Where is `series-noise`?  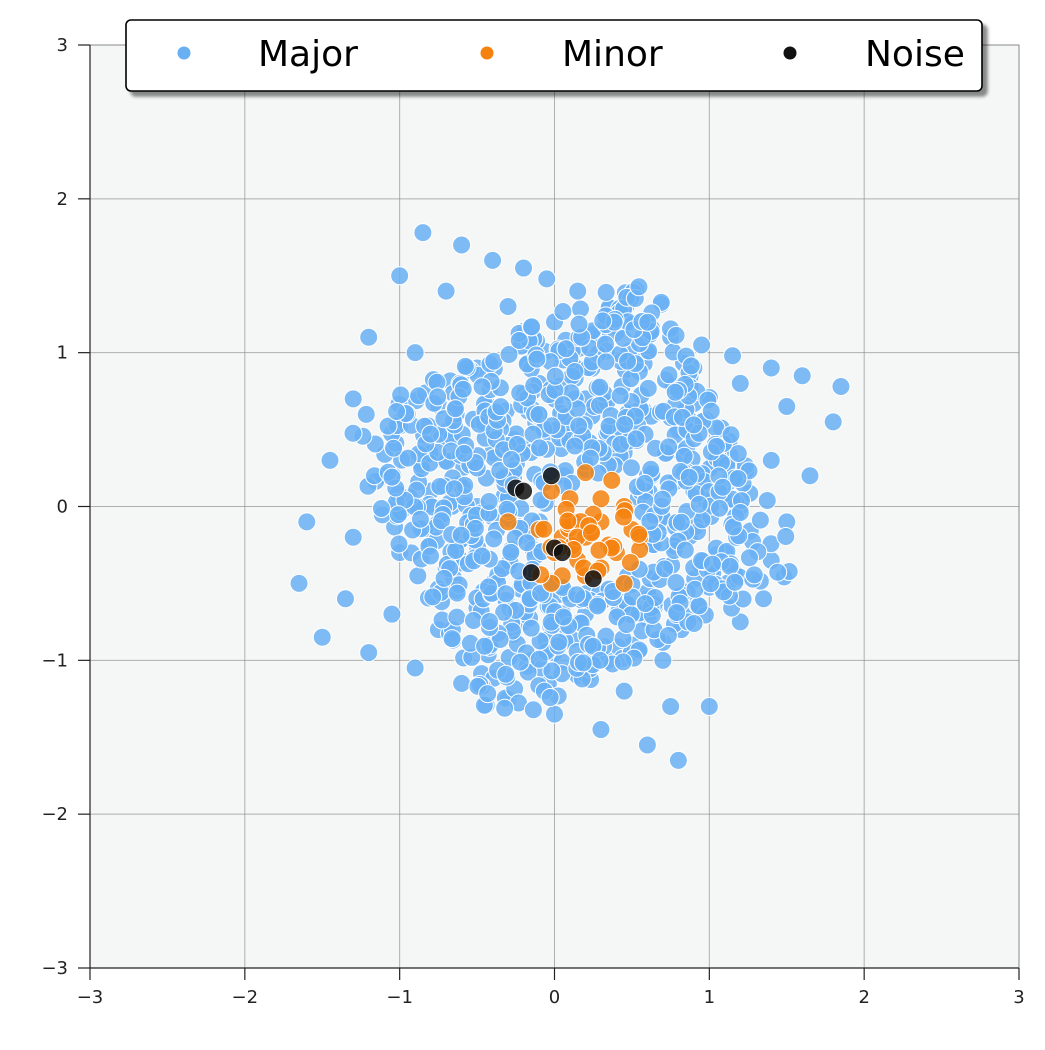 series-noise is located at coordinates (554, 527).